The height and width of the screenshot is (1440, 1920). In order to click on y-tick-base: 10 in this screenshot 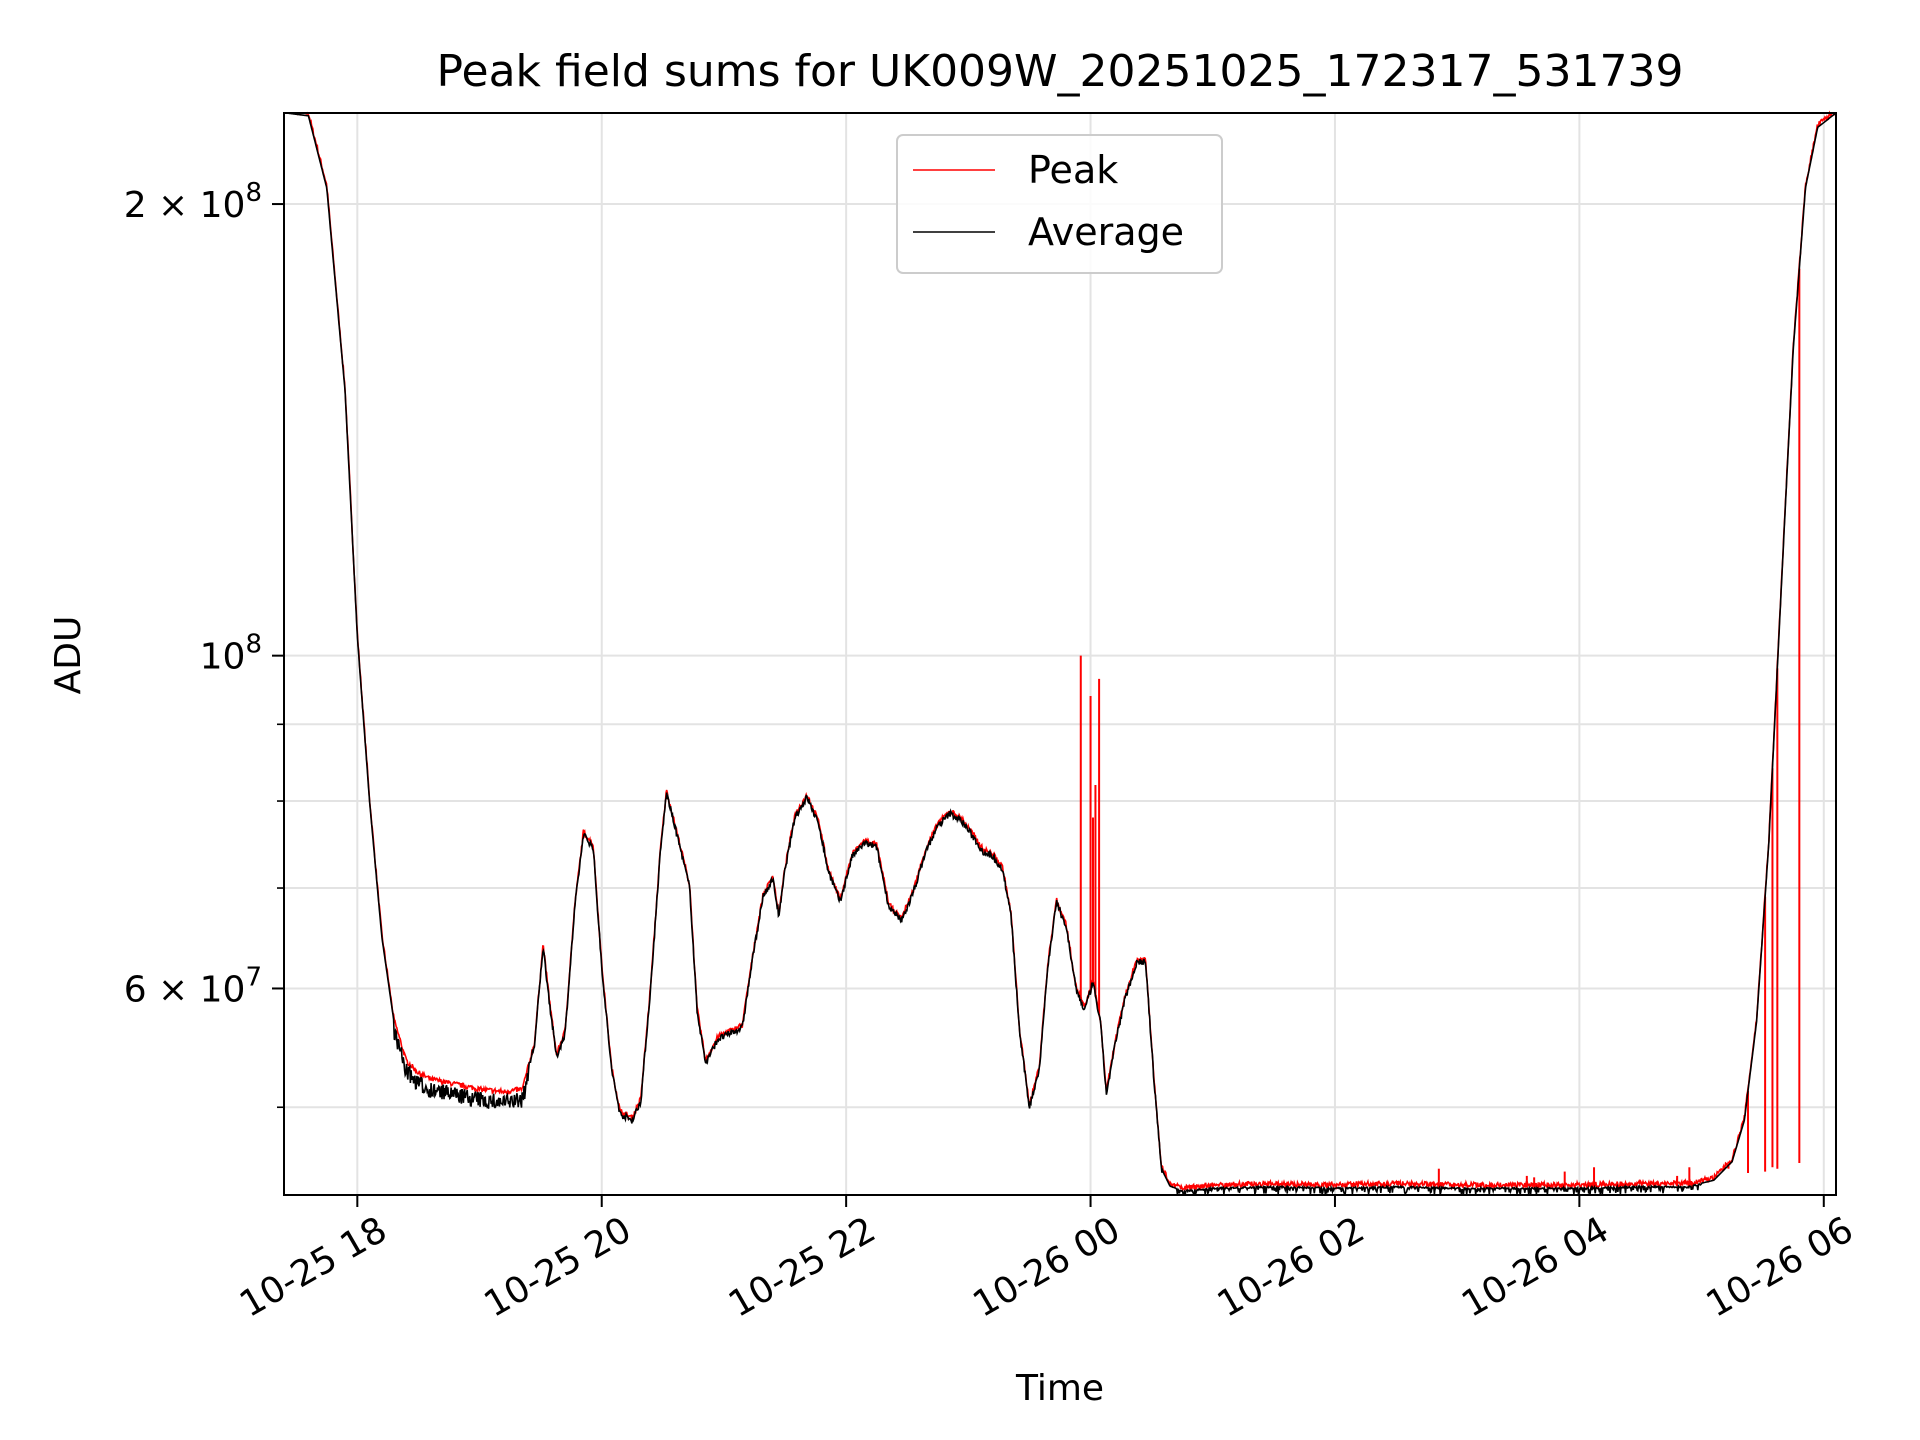, I will do `click(223, 657)`.